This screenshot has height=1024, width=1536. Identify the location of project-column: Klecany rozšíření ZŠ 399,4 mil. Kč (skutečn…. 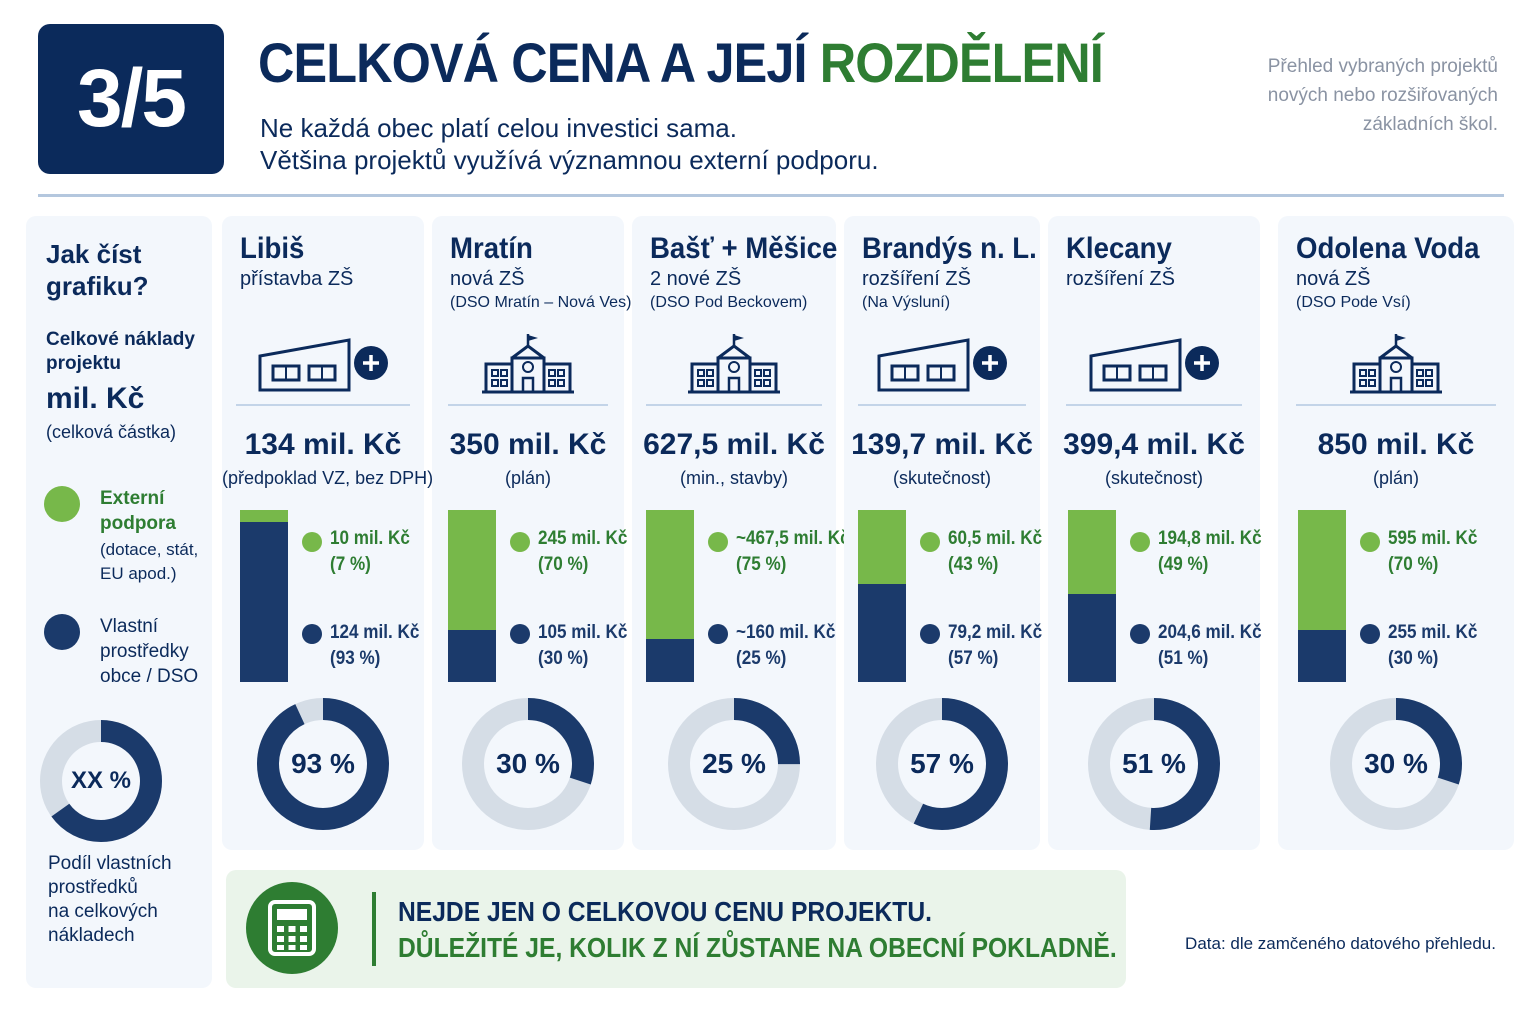
(1155, 533).